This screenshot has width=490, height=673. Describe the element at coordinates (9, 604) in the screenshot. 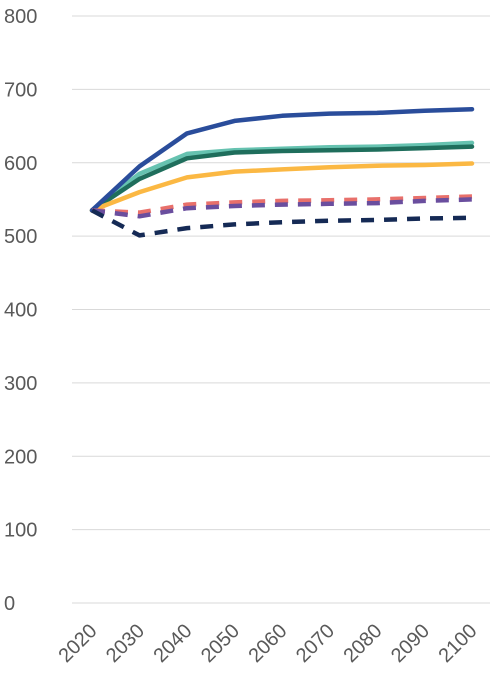

I see `y-tick-label: 0` at that location.